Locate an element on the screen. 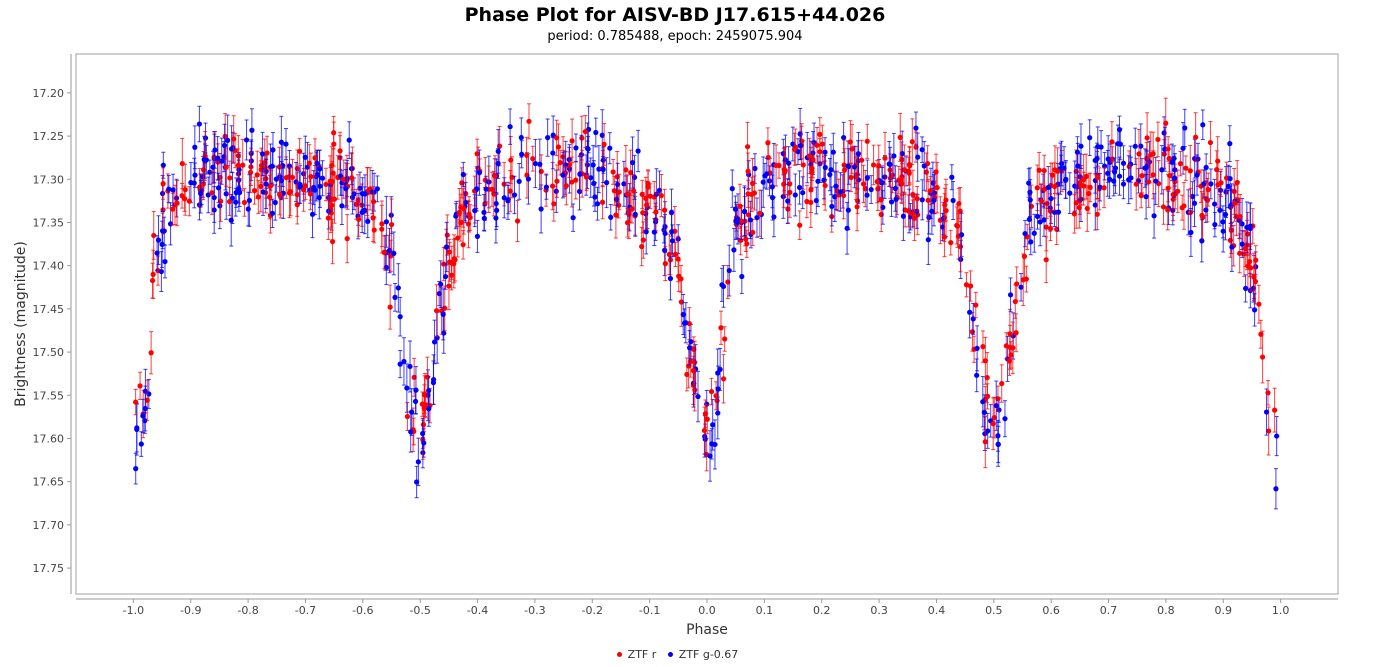  x-tick-label: 0.9 is located at coordinates (1224, 610).